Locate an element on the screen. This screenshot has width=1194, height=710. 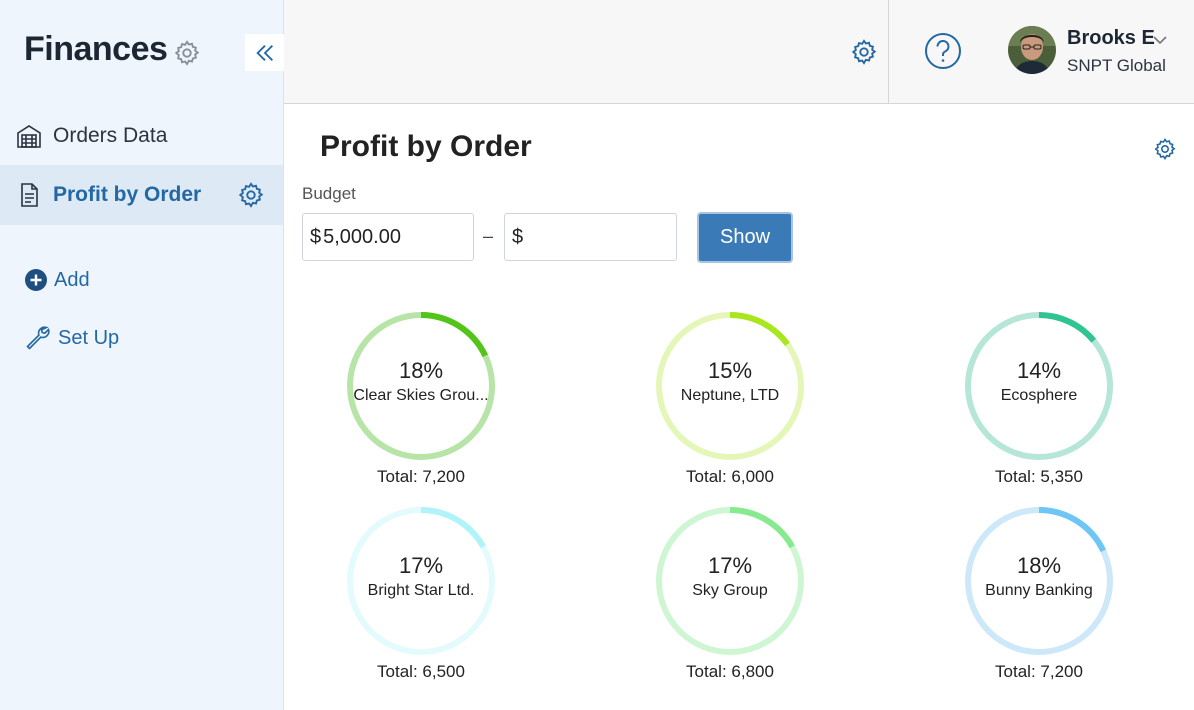
warehouse-icon is located at coordinates (29, 136).